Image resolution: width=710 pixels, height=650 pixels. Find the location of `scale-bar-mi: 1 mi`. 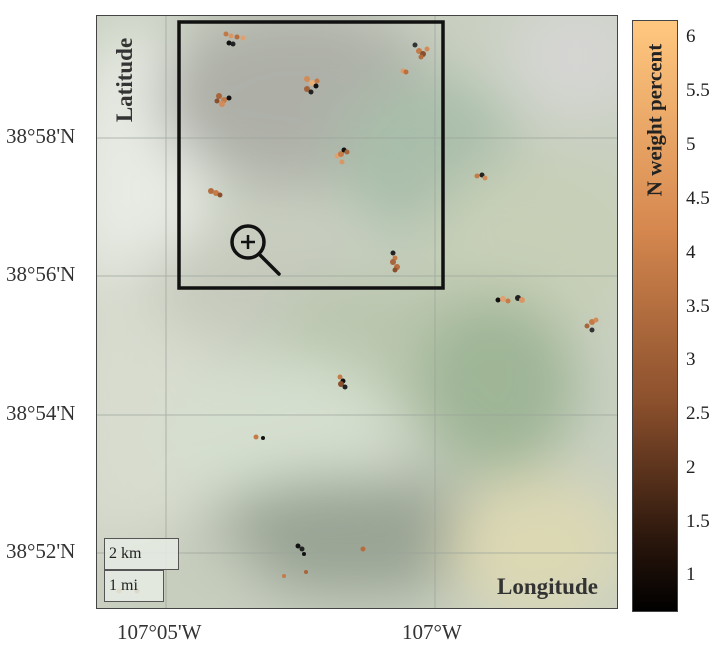

scale-bar-mi: 1 mi is located at coordinates (134, 586).